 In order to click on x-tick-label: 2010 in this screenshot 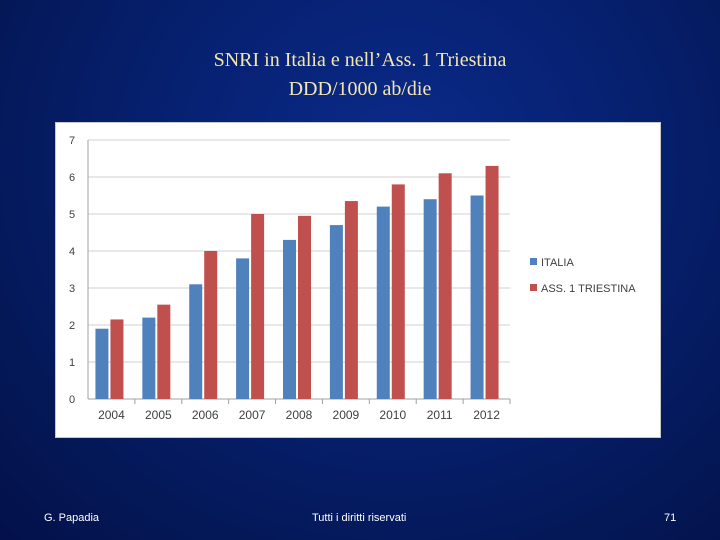, I will do `click(392, 415)`.